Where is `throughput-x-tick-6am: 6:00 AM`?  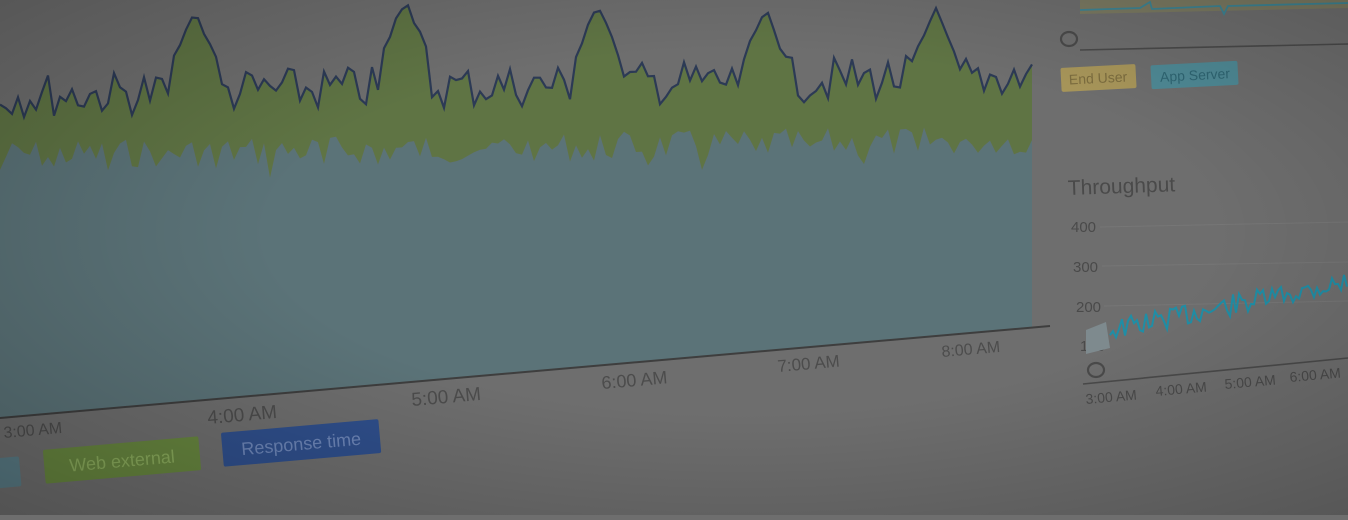
throughput-x-tick-6am: 6:00 AM is located at coordinates (1315, 375).